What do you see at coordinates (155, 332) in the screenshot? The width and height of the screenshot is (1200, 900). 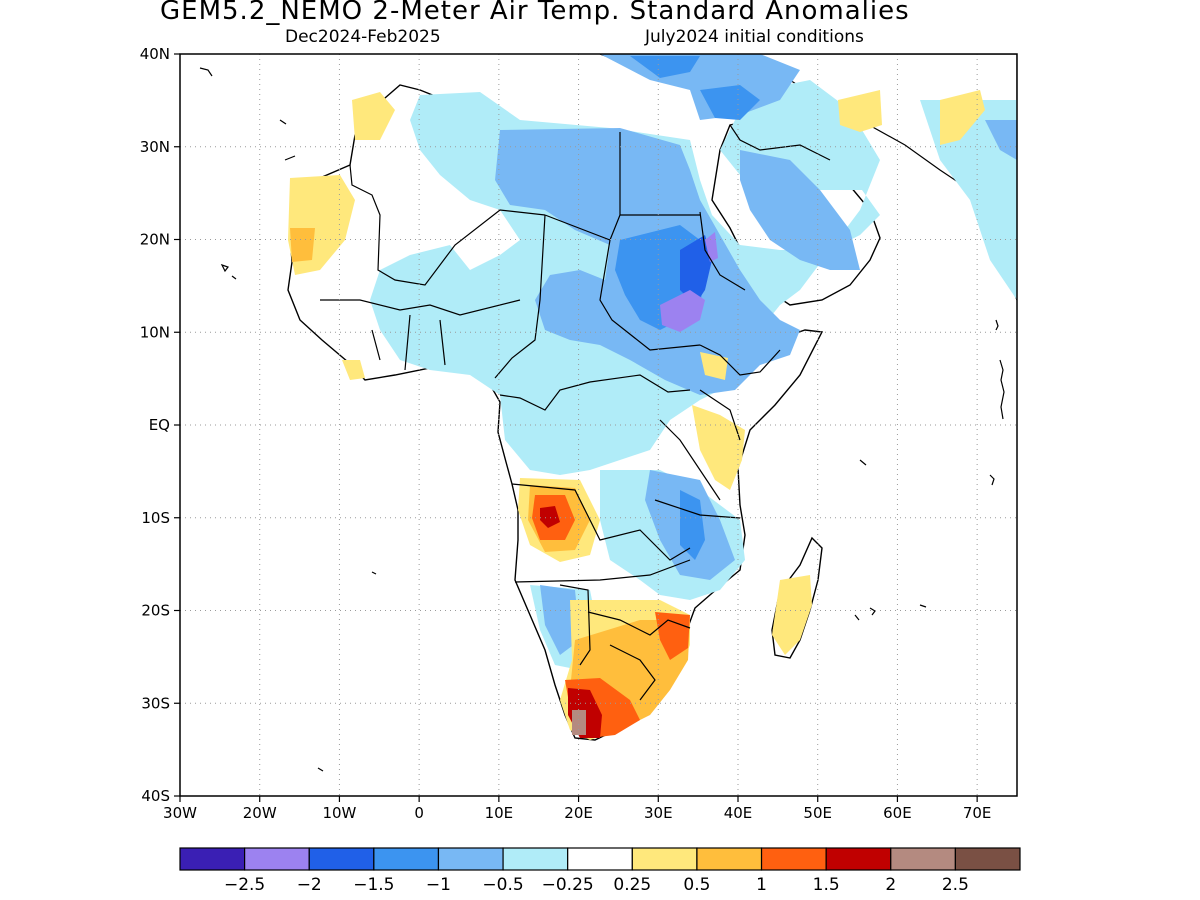 I see `lat-tick-label: 10N` at bounding box center [155, 332].